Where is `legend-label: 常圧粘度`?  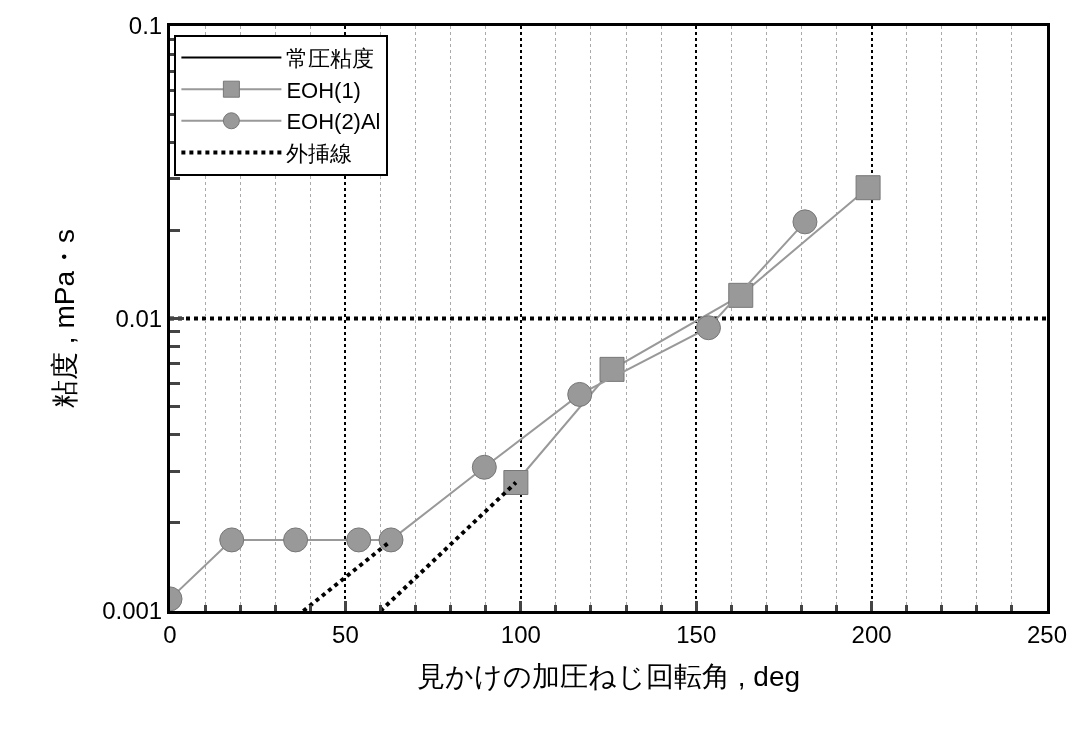 legend-label: 常圧粘度 is located at coordinates (330, 59).